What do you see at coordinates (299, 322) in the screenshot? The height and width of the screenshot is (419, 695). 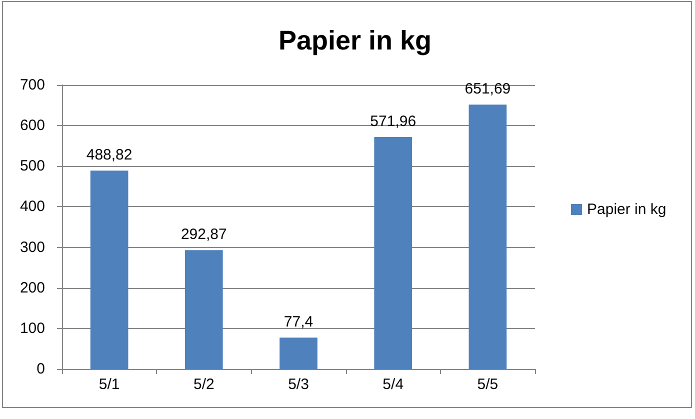 I see `data-label: 77,4` at bounding box center [299, 322].